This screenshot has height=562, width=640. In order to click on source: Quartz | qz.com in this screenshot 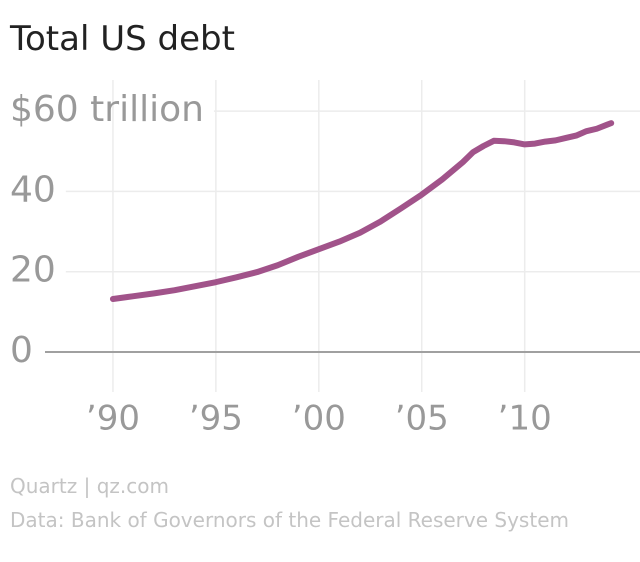, I will do `click(89, 486)`.